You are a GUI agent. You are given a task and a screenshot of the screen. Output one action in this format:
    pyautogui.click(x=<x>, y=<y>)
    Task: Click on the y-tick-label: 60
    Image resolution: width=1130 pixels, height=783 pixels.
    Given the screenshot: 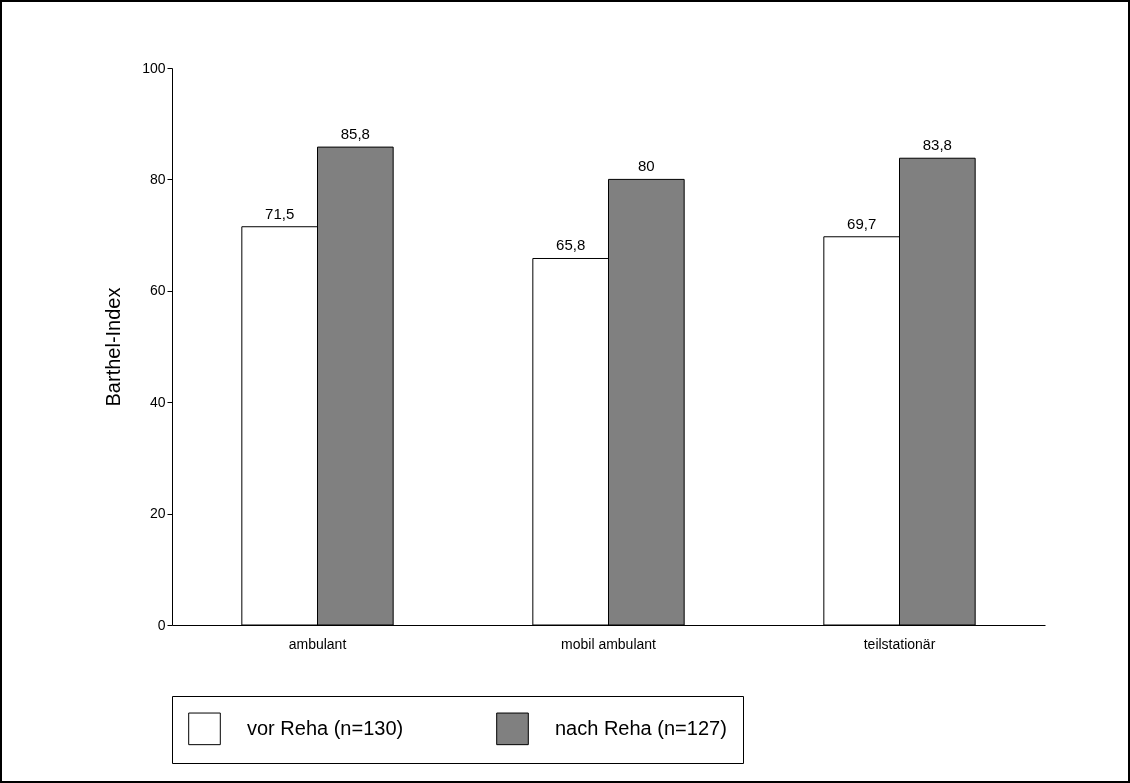 What is the action you would take?
    pyautogui.click(x=157, y=290)
    